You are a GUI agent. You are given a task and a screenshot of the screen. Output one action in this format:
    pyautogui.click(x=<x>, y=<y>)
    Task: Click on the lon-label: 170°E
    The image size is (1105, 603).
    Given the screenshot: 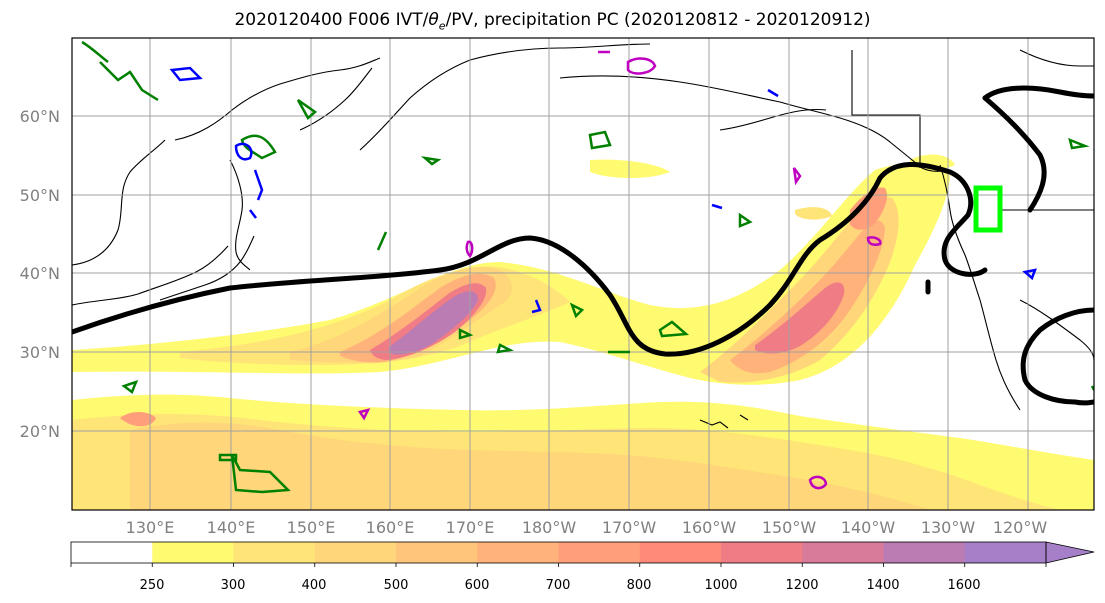 What is the action you would take?
    pyautogui.click(x=470, y=527)
    